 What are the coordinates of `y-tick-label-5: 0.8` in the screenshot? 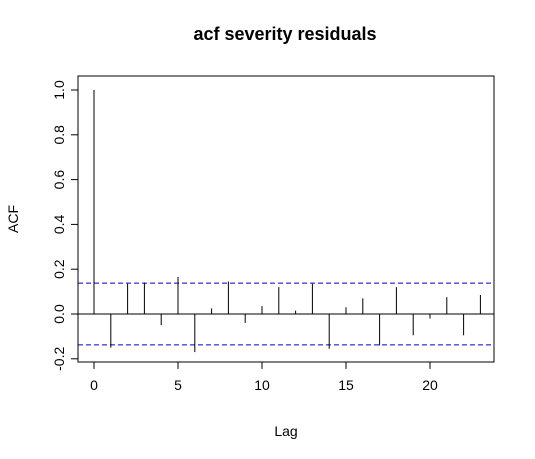 It's located at (59, 135).